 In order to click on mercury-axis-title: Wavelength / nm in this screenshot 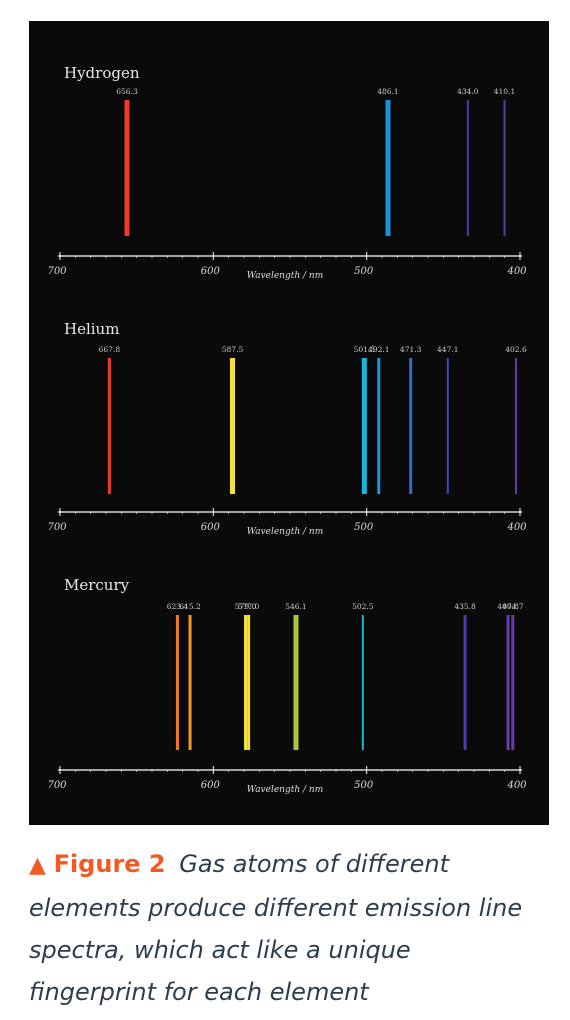, I will do `click(285, 790)`.